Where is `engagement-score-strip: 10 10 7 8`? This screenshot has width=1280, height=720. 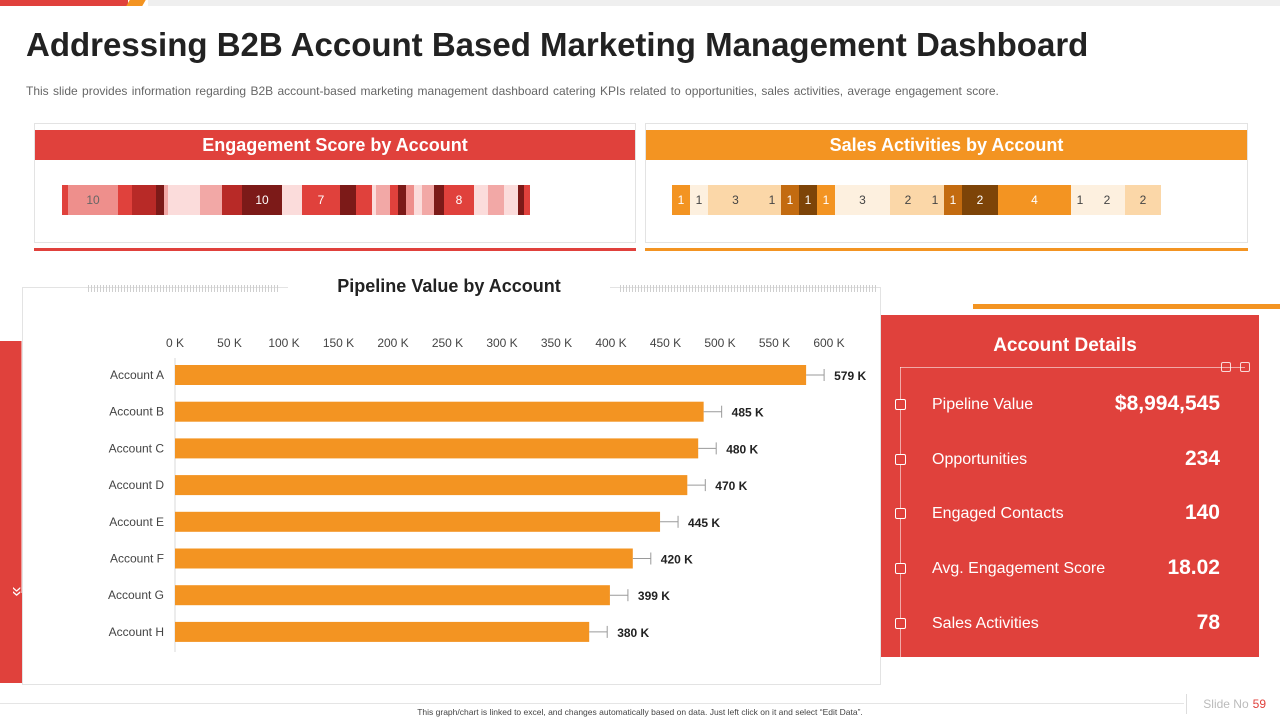
engagement-score-strip: 10 10 7 8 is located at coordinates (296, 200).